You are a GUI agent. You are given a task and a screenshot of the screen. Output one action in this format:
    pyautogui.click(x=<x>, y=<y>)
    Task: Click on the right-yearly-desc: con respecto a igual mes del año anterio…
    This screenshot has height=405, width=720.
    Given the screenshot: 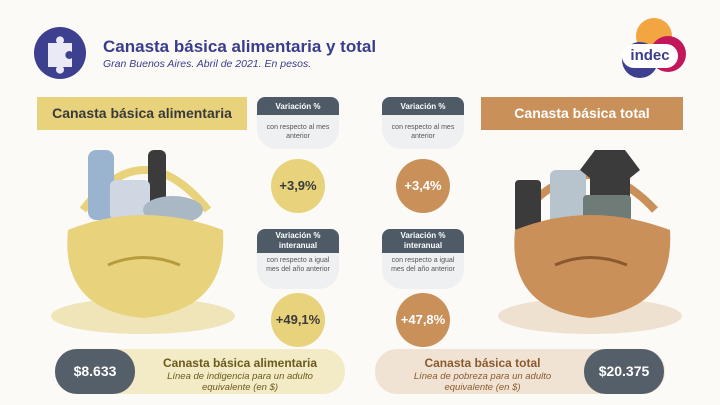 What is the action you would take?
    pyautogui.click(x=423, y=271)
    